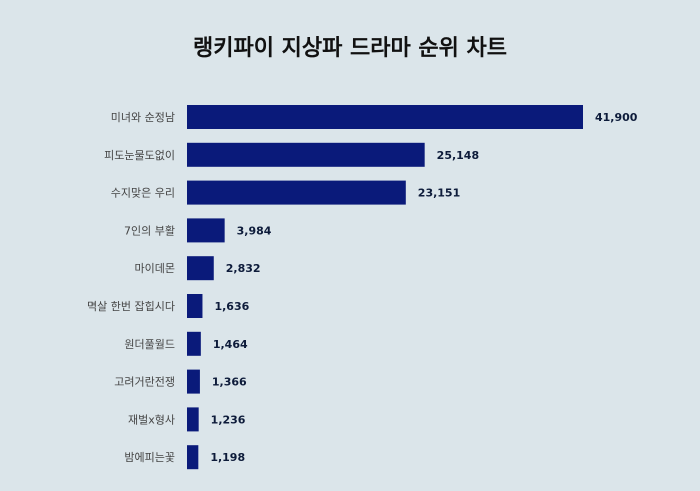 This screenshot has width=700, height=491. I want to click on chart-title: 랭키파이 지상파 드라마 순위 차트, so click(350, 48).